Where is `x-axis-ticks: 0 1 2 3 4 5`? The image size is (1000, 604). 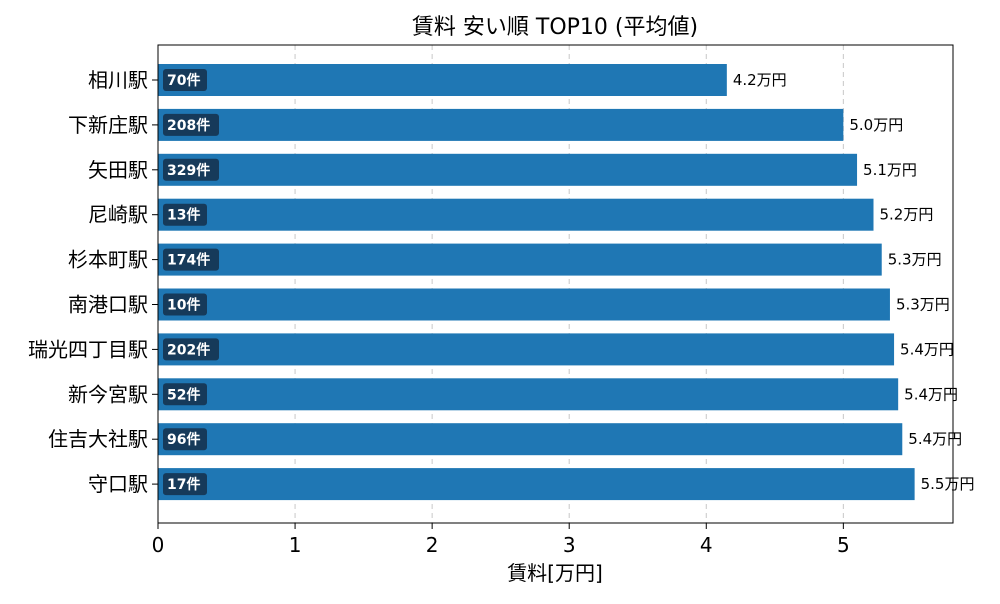 x-axis-ticks: 0 1 2 3 4 5 is located at coordinates (501, 540).